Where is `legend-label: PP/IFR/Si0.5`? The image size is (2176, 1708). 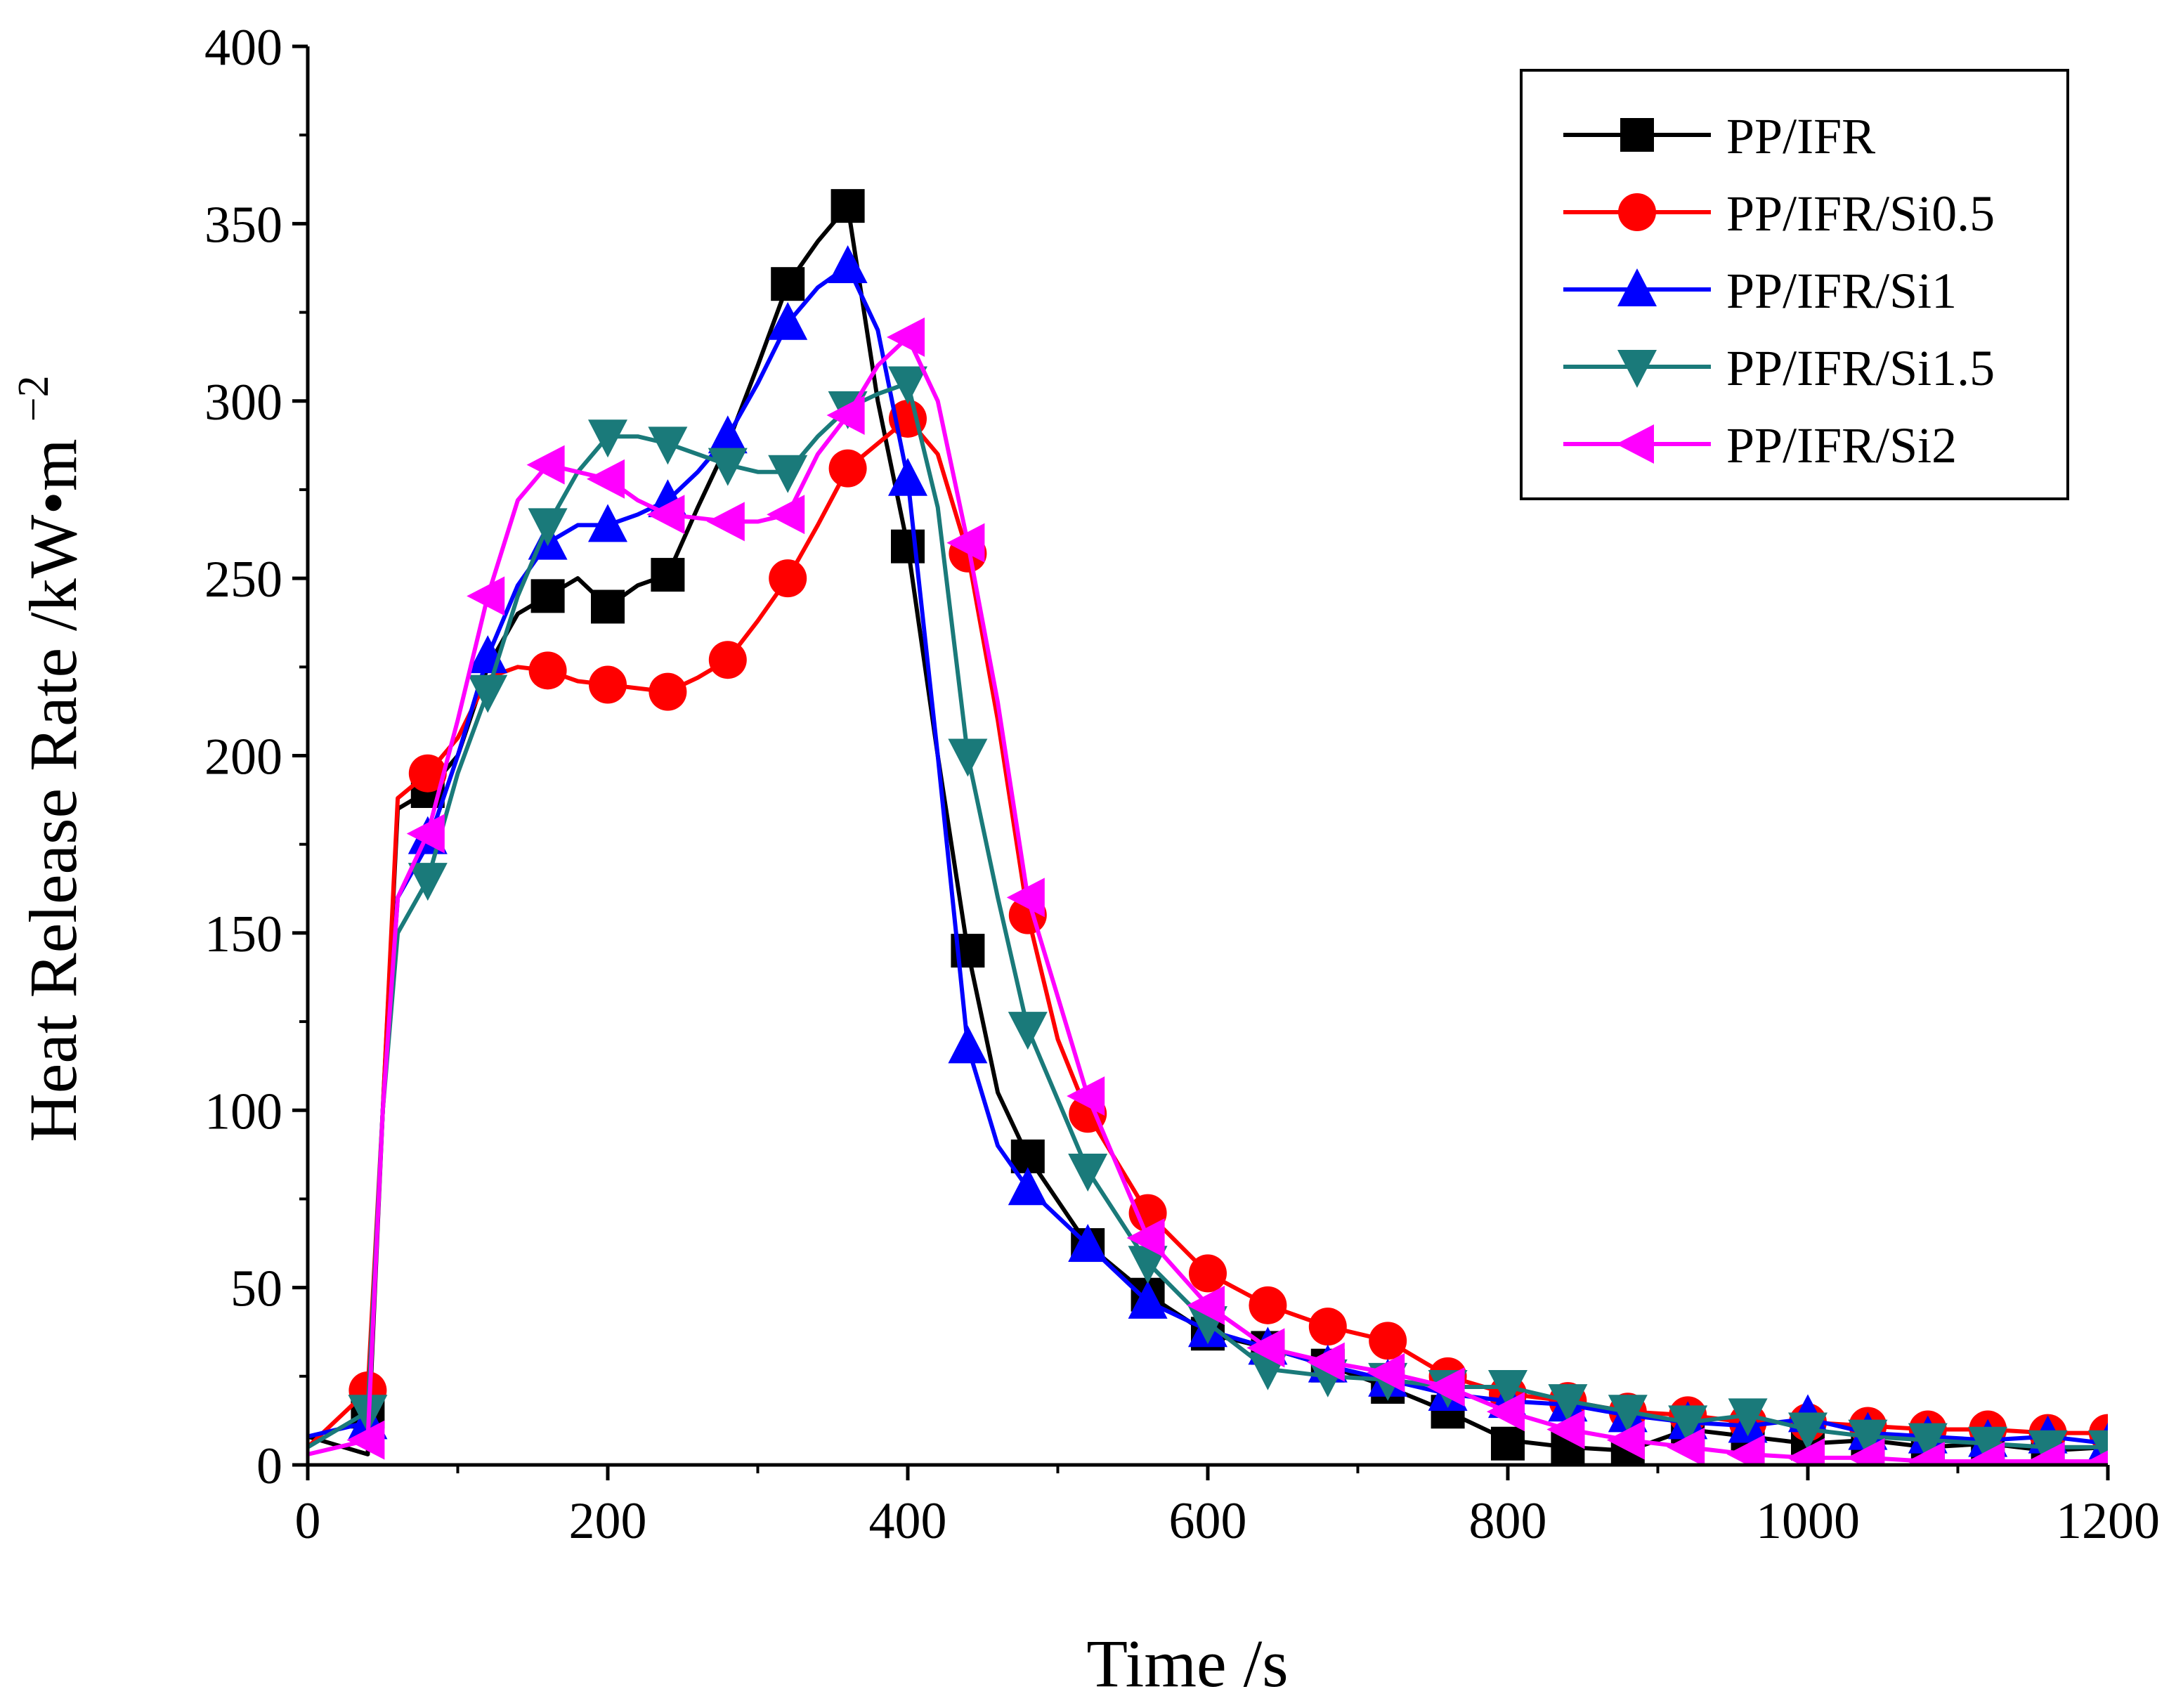 legend-label: PP/IFR/Si0.5 is located at coordinates (1861, 213).